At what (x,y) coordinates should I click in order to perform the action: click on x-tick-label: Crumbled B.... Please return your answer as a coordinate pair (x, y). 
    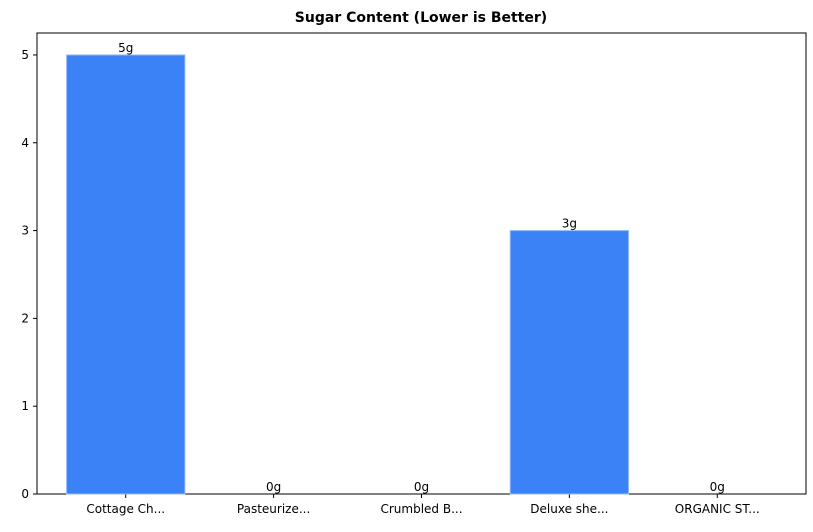
    Looking at the image, I should click on (421, 509).